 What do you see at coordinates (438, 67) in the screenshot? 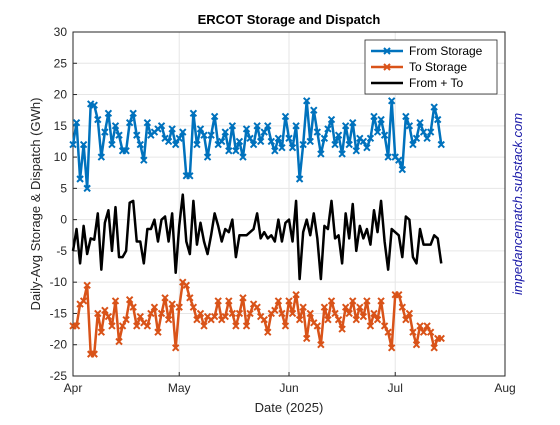
I see `legend-label: To Storage` at bounding box center [438, 67].